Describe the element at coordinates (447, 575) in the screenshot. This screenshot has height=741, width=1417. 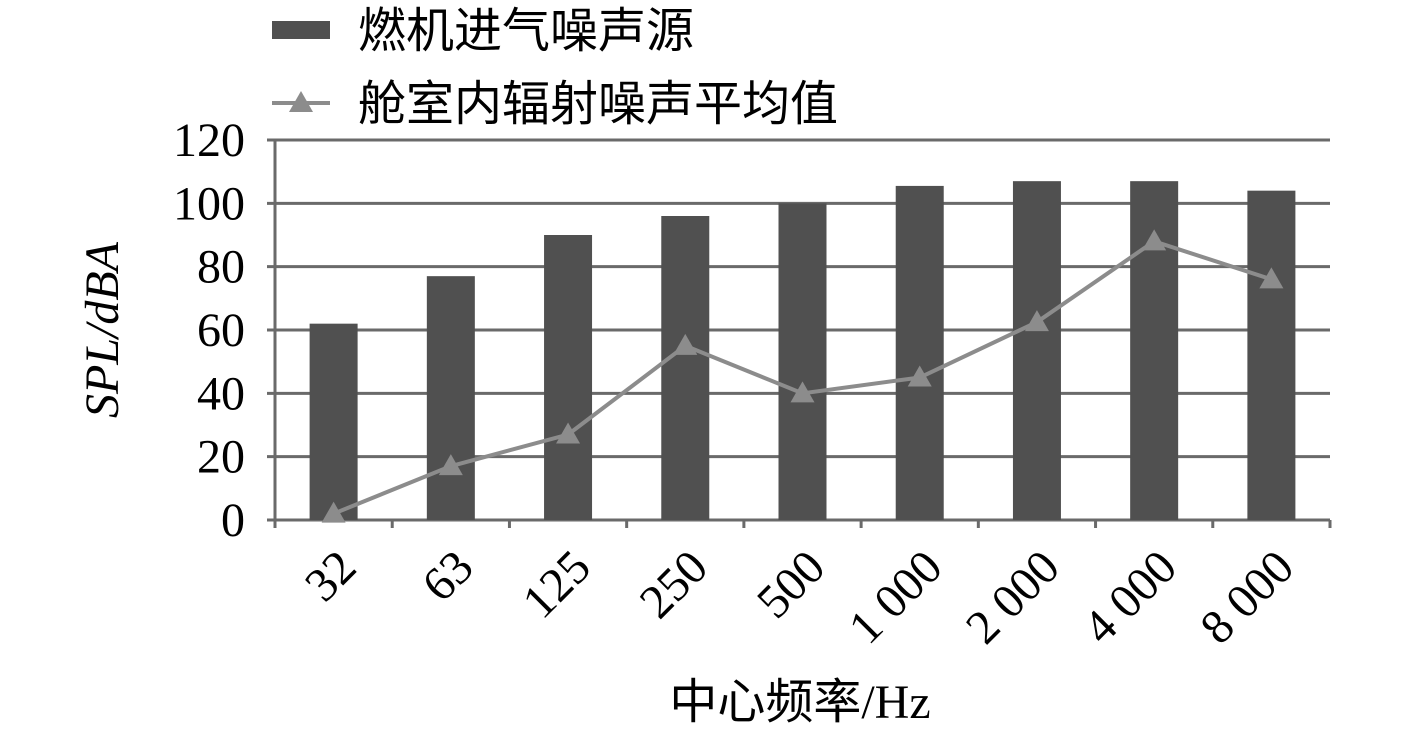
I see `x-tick-label: 63` at that location.